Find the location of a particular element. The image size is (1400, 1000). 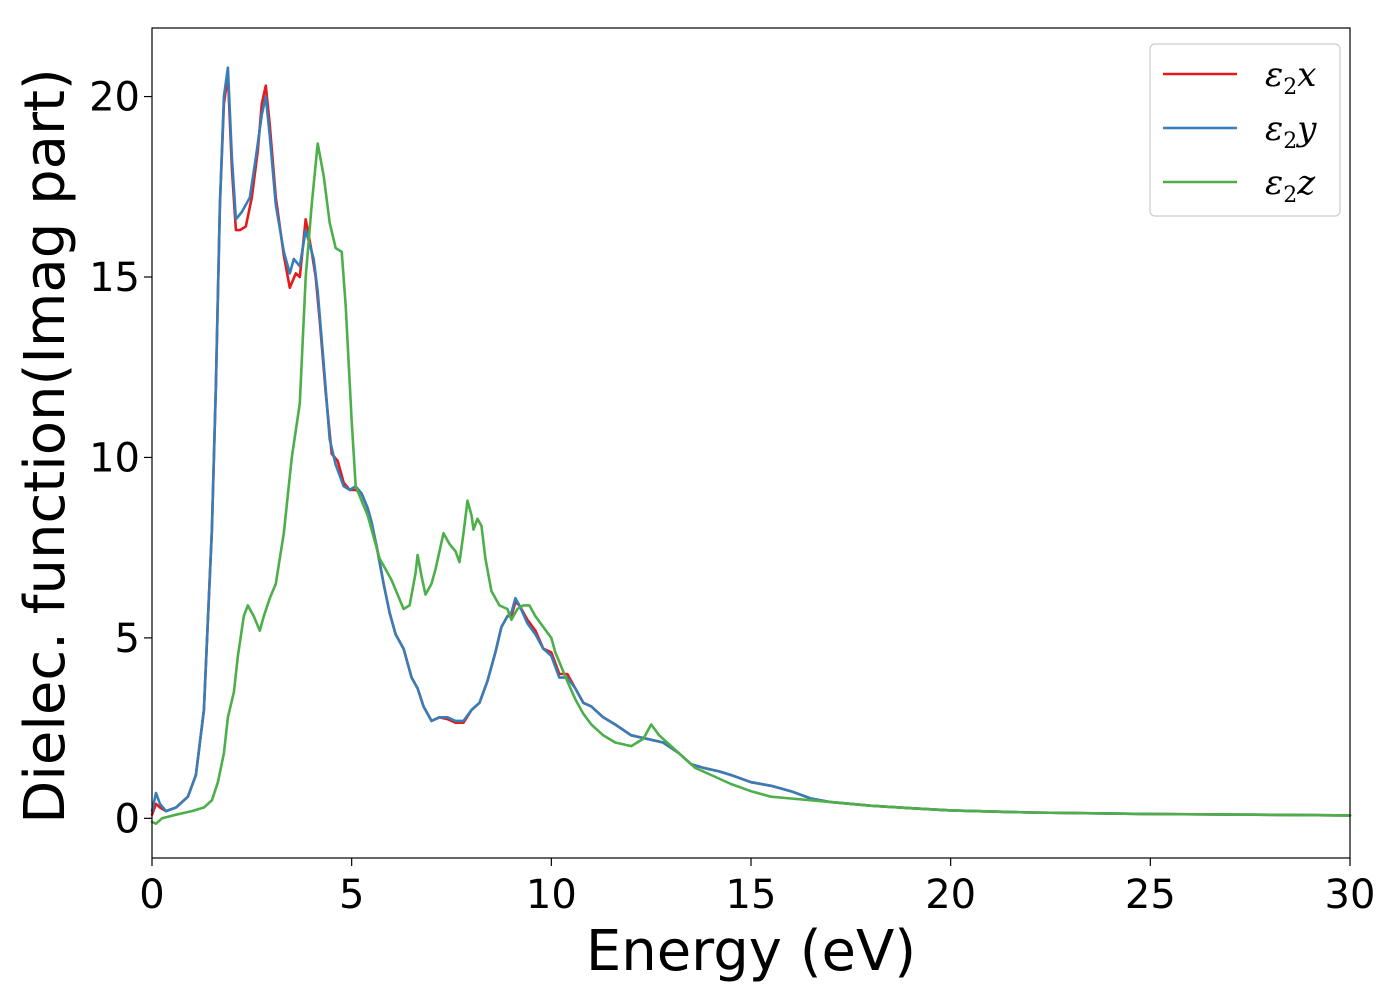

x-axis-label: Energy (eV) is located at coordinates (751, 951).